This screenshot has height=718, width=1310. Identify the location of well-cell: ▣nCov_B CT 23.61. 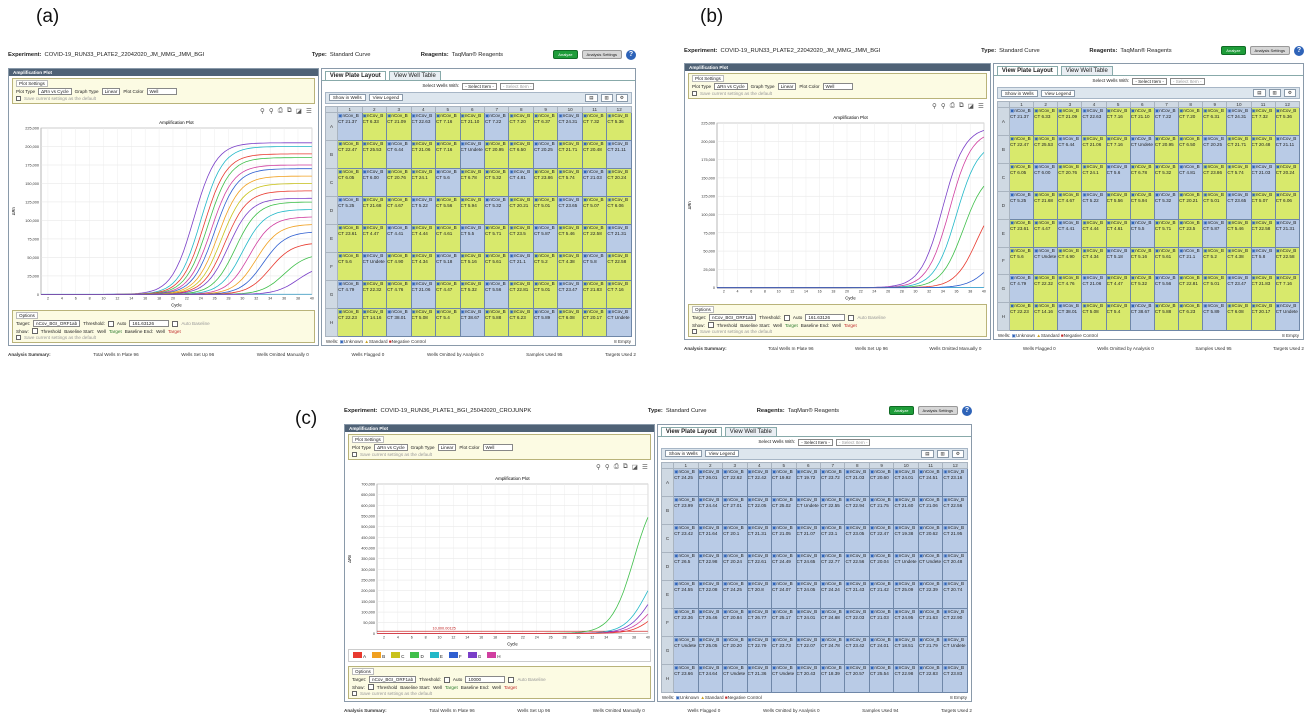
(1021, 233).